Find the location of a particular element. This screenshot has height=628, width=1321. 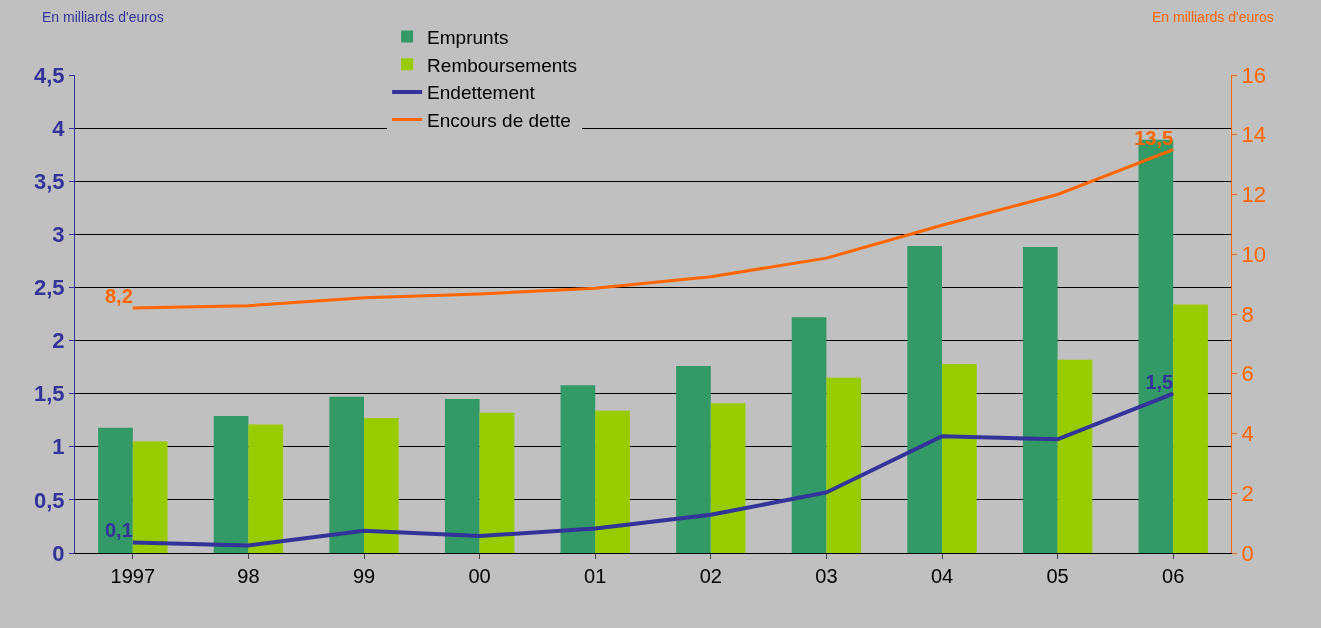

data-label: 1,5 is located at coordinates (1159, 381).